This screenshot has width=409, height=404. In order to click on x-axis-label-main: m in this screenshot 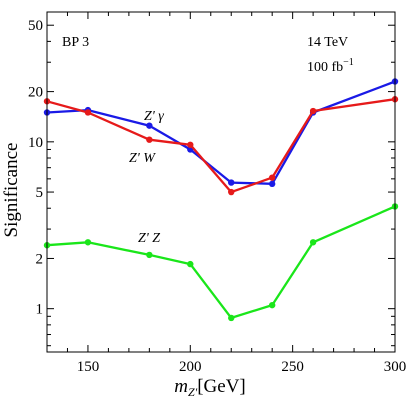, I will do `click(181, 386)`.